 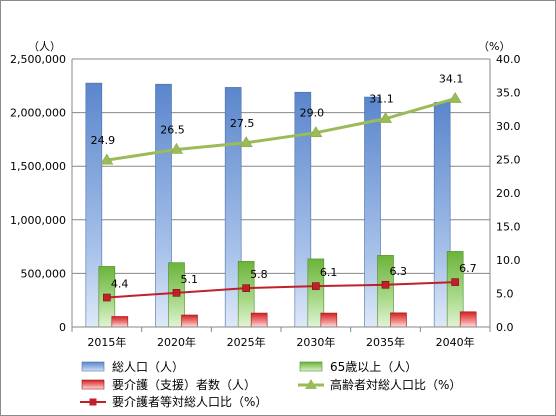 What do you see at coordinates (103, 140) in the screenshot?
I see `elderly-ratio-label: 24.9` at bounding box center [103, 140].